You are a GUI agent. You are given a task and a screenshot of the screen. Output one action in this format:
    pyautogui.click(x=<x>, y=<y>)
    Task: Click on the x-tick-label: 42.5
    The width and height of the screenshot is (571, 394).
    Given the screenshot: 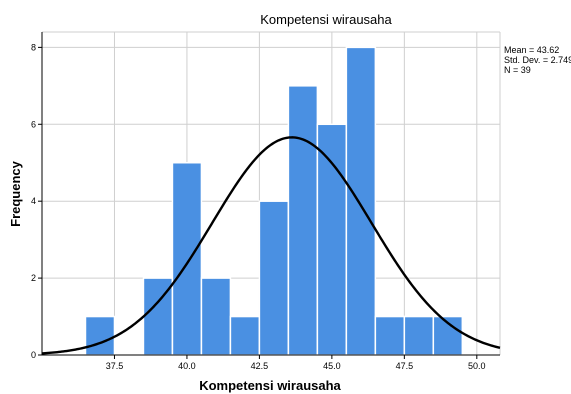 What is the action you would take?
    pyautogui.click(x=260, y=366)
    